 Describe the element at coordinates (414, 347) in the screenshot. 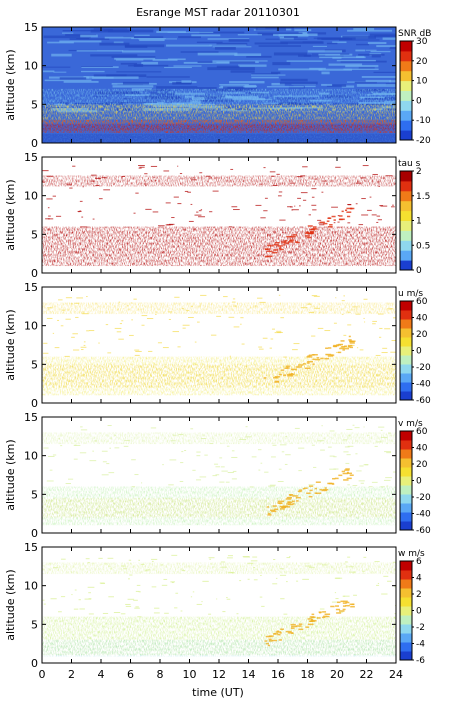

I see `colorbar-u: 60 40 20 0 -20 -40 -60 u m/s` at that location.